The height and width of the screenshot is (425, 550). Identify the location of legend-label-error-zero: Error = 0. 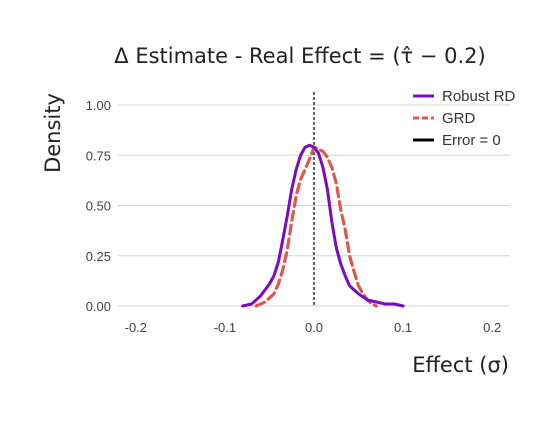
(471, 140).